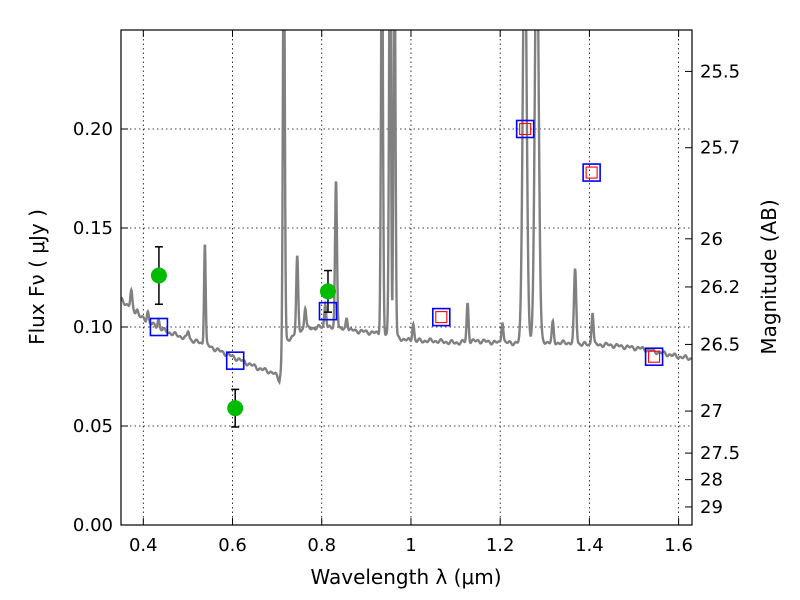 This screenshot has height=600, width=800. Describe the element at coordinates (37, 277) in the screenshot. I see `y-axis-title: Flux Fν ( μJy )` at that location.